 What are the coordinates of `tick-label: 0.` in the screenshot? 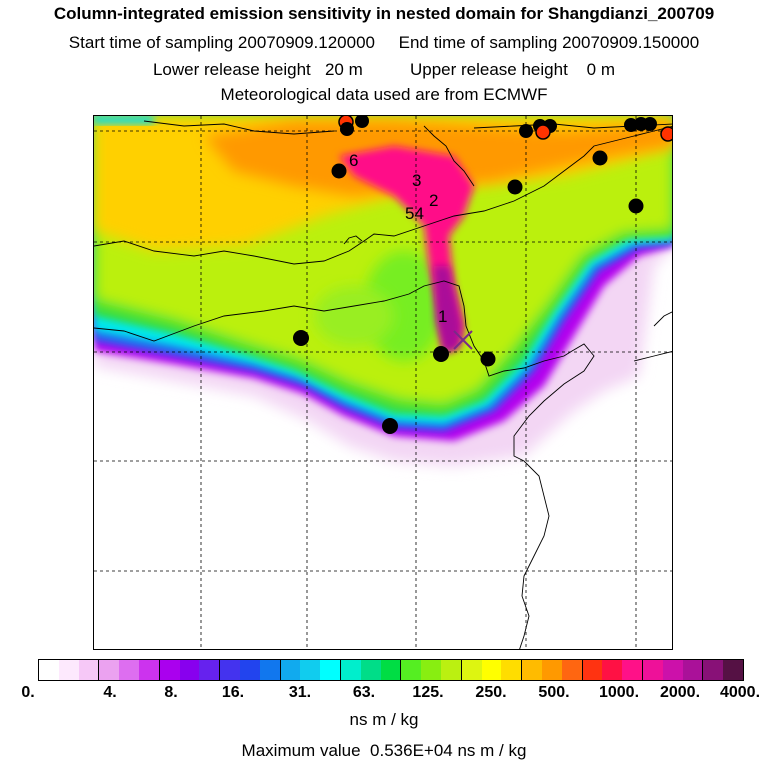 It's located at (28, 692).